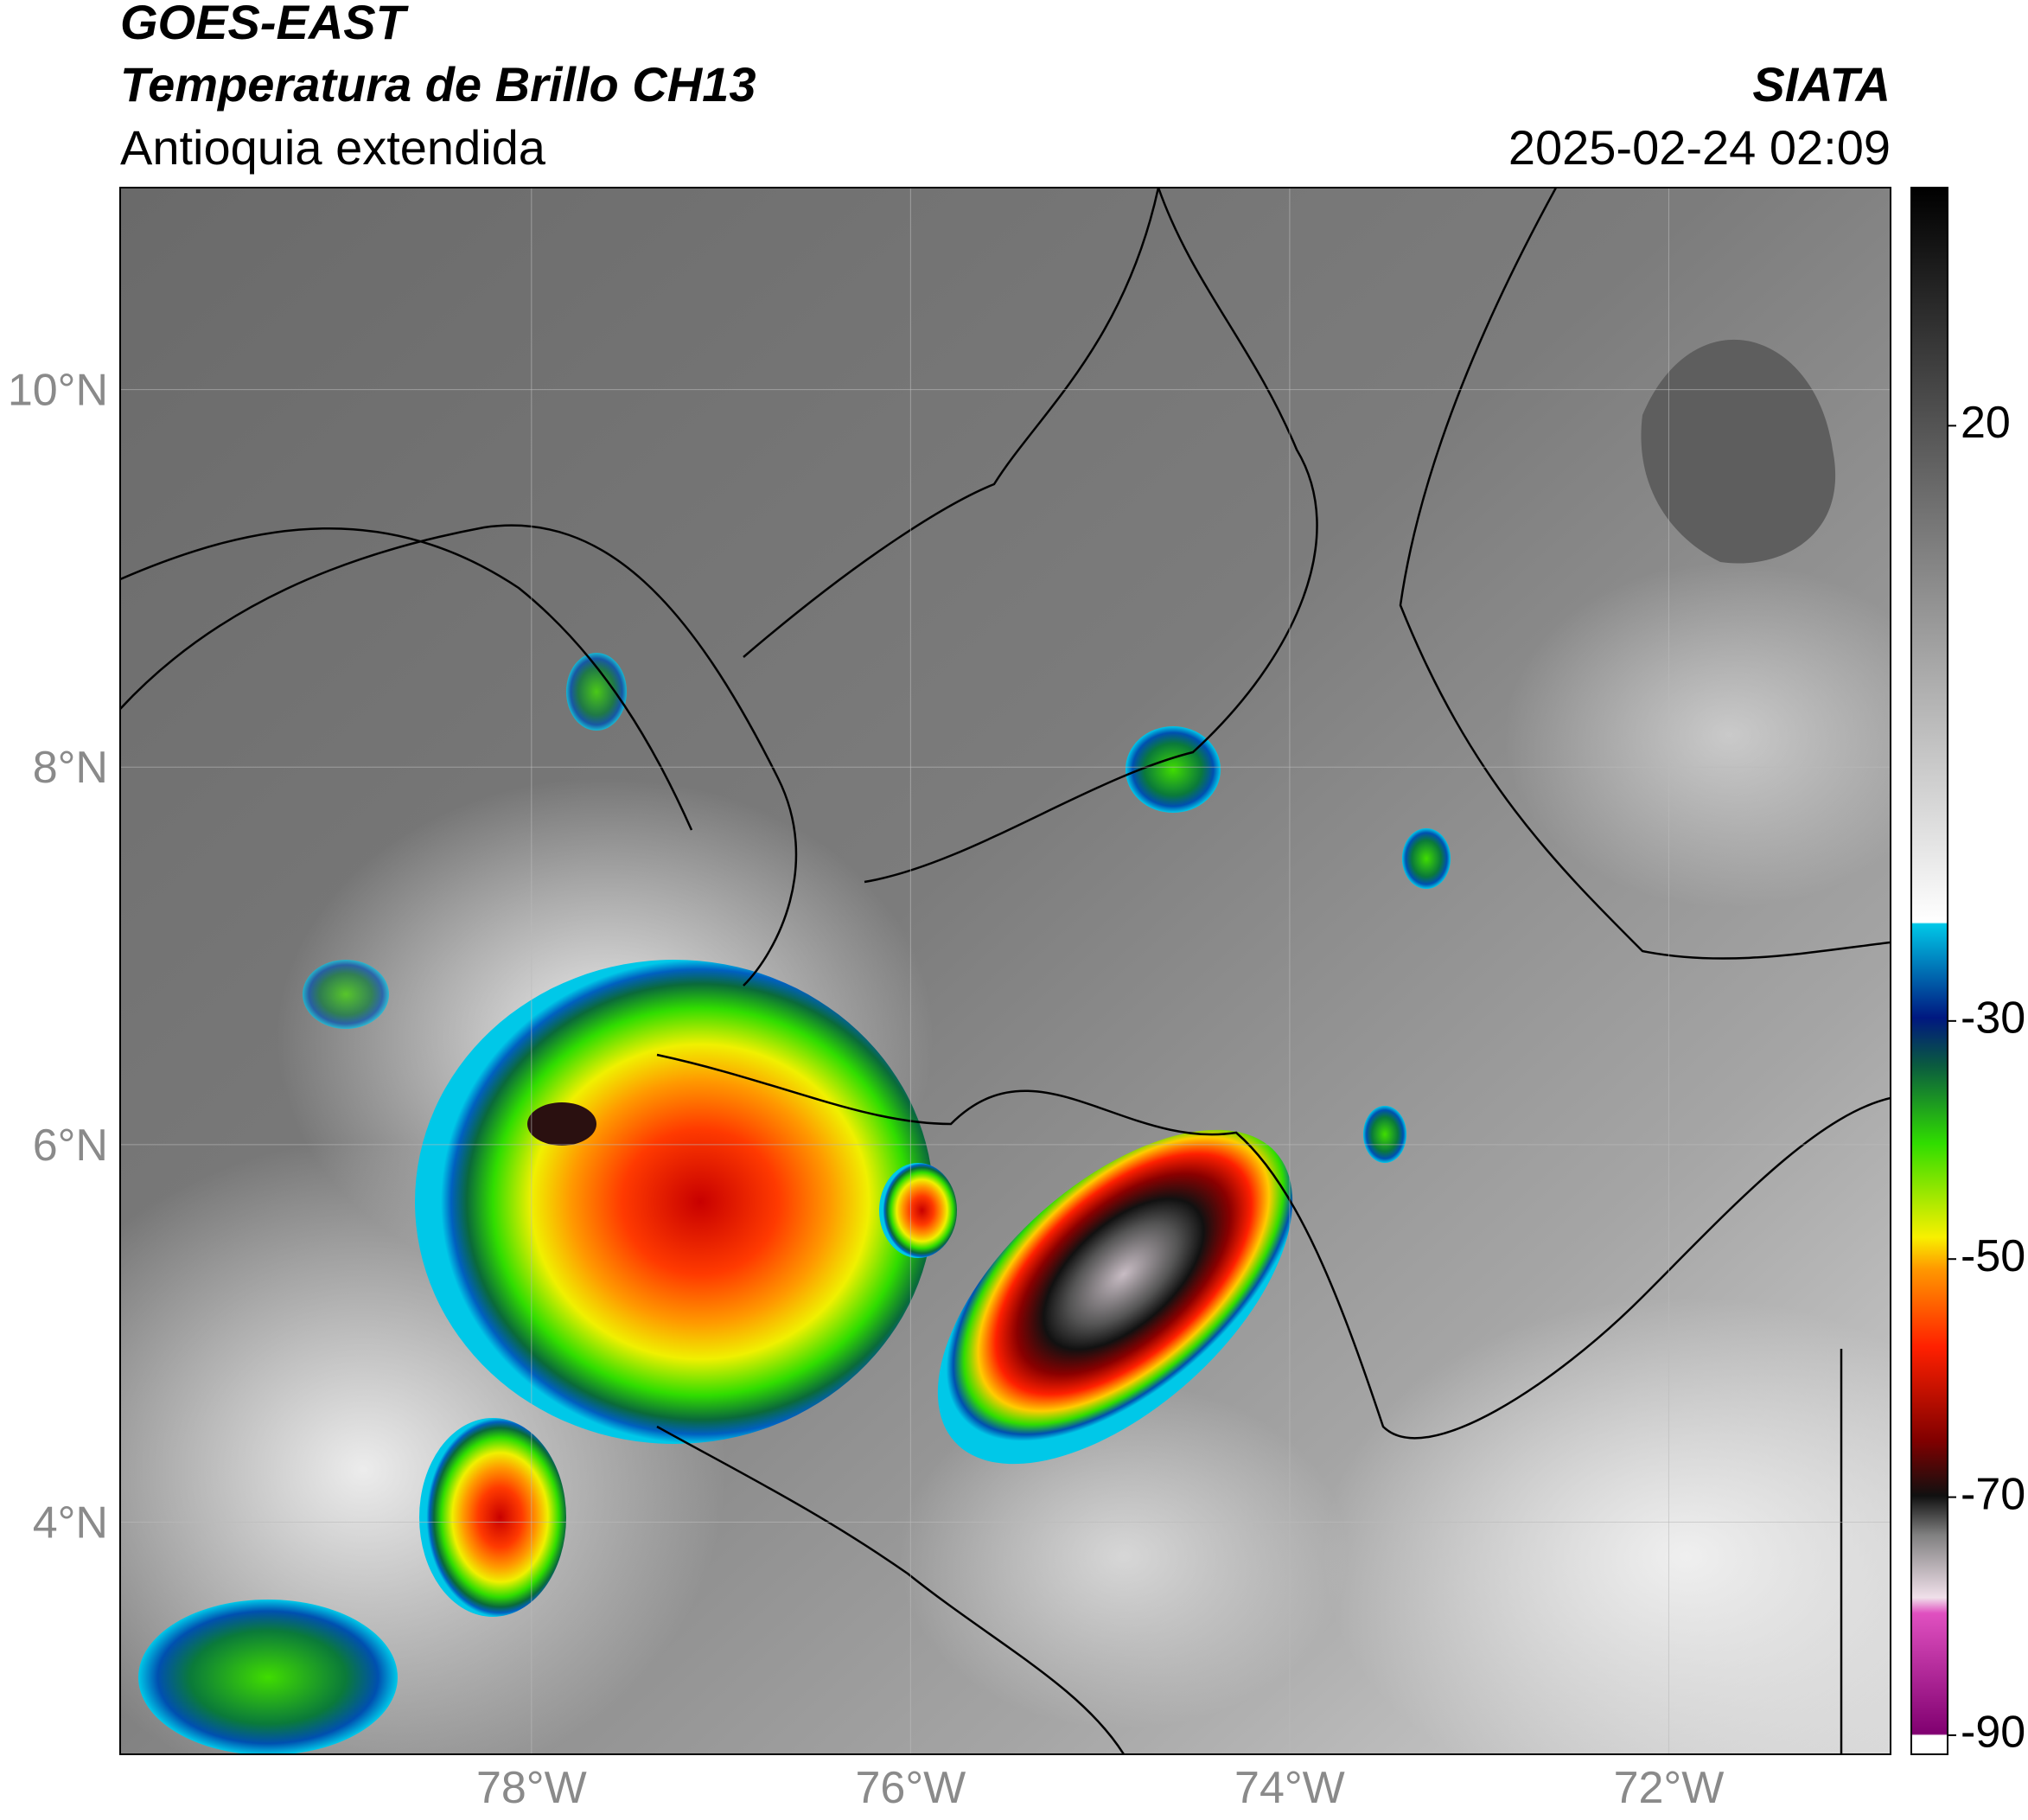  Describe the element at coordinates (1289, 1788) in the screenshot. I see `x-tick-label: 74°W` at that location.